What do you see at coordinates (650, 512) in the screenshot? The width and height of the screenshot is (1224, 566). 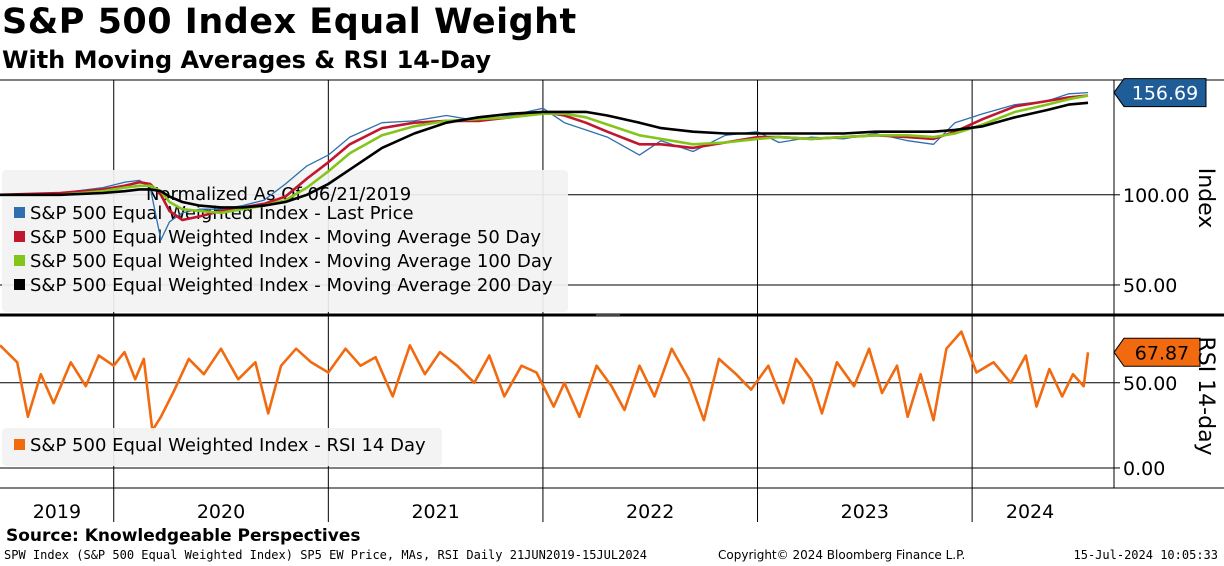 I see `x-tick-label: 2022` at bounding box center [650, 512].